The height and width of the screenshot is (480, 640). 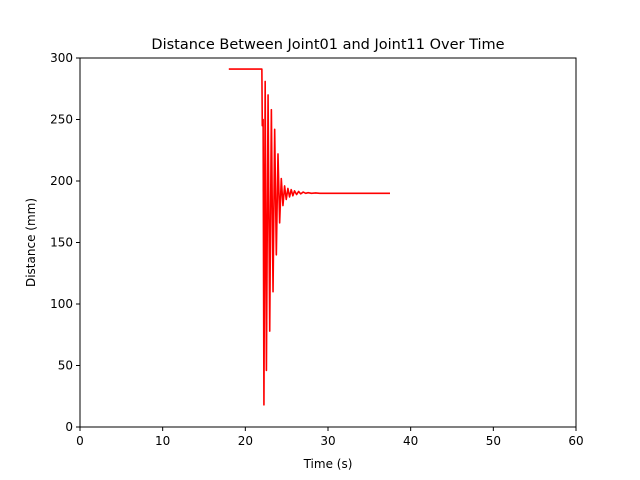 I want to click on y-tick-label: 200, so click(x=61, y=181).